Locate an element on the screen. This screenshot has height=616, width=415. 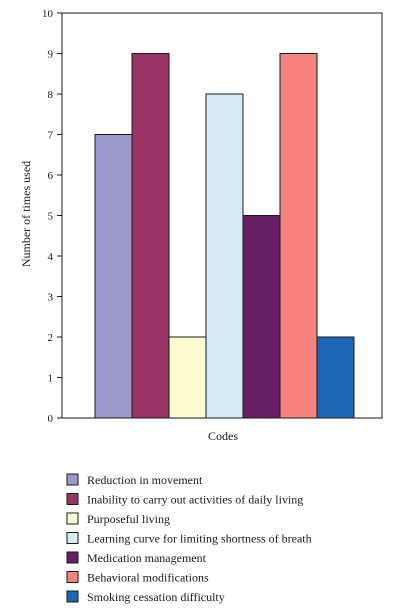
y-tick-label: 7 is located at coordinates (51, 136).